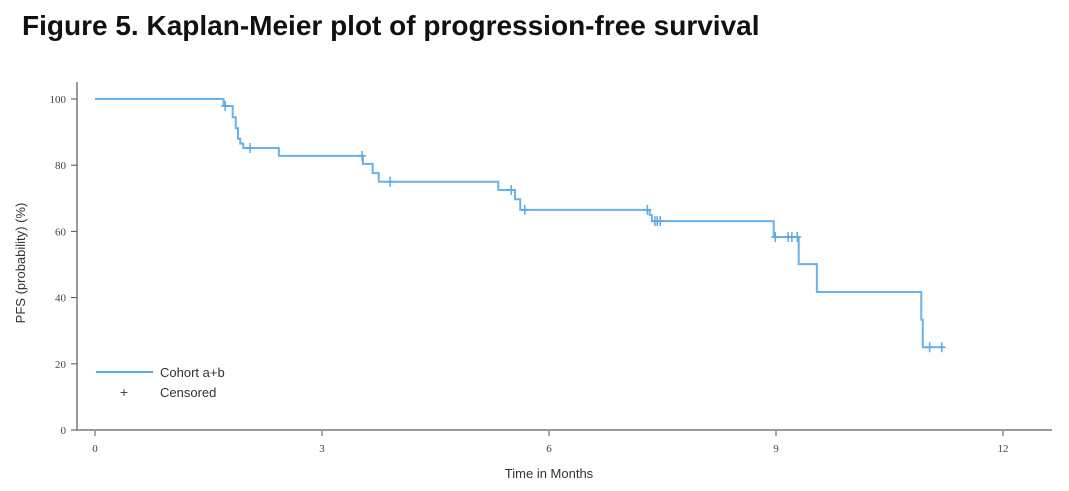 Image resolution: width=1069 pixels, height=491 pixels. Describe the element at coordinates (58, 100) in the screenshot. I see `y-tick-label: 100` at that location.